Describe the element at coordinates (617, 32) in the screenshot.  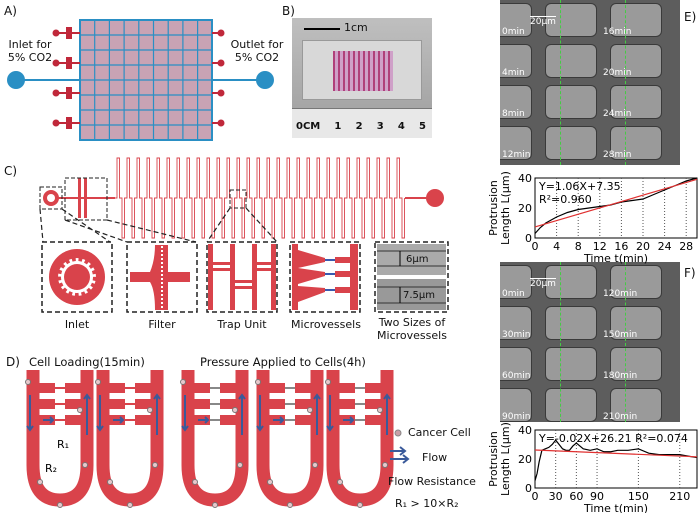
I see `timepoint-label: 16min` at that location.